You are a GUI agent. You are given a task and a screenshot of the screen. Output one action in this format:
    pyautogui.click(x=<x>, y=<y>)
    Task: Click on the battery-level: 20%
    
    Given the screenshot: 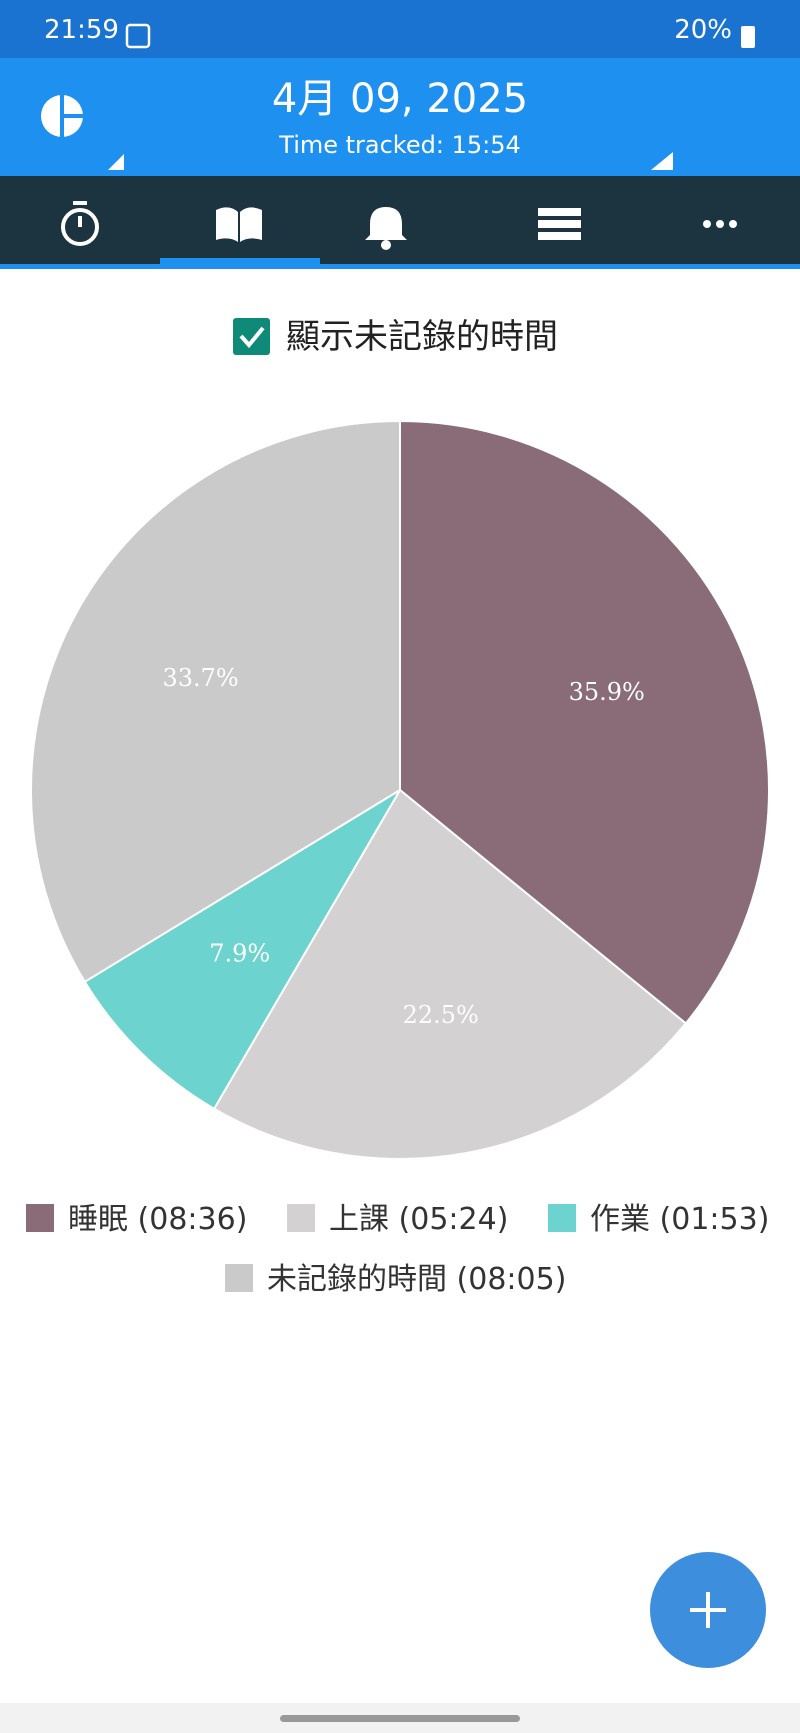 What is the action you would take?
    pyautogui.click(x=703, y=30)
    